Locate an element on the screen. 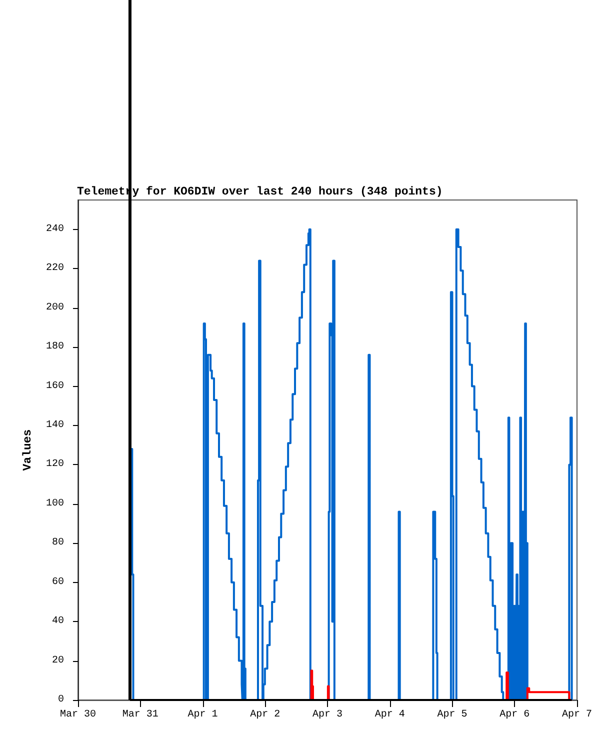 The image size is (615, 741). y-tick-label: 220 is located at coordinates (55, 268).